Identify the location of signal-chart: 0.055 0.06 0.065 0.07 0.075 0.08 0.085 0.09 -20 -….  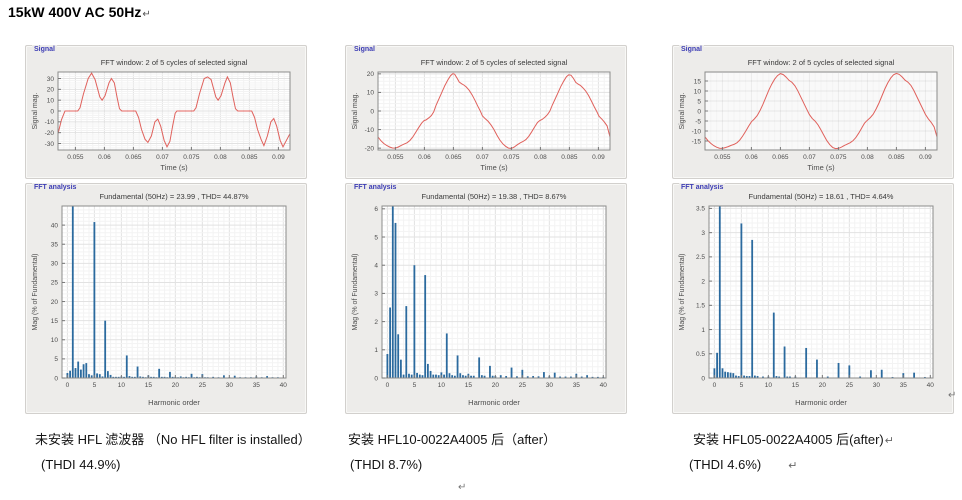
(486, 112).